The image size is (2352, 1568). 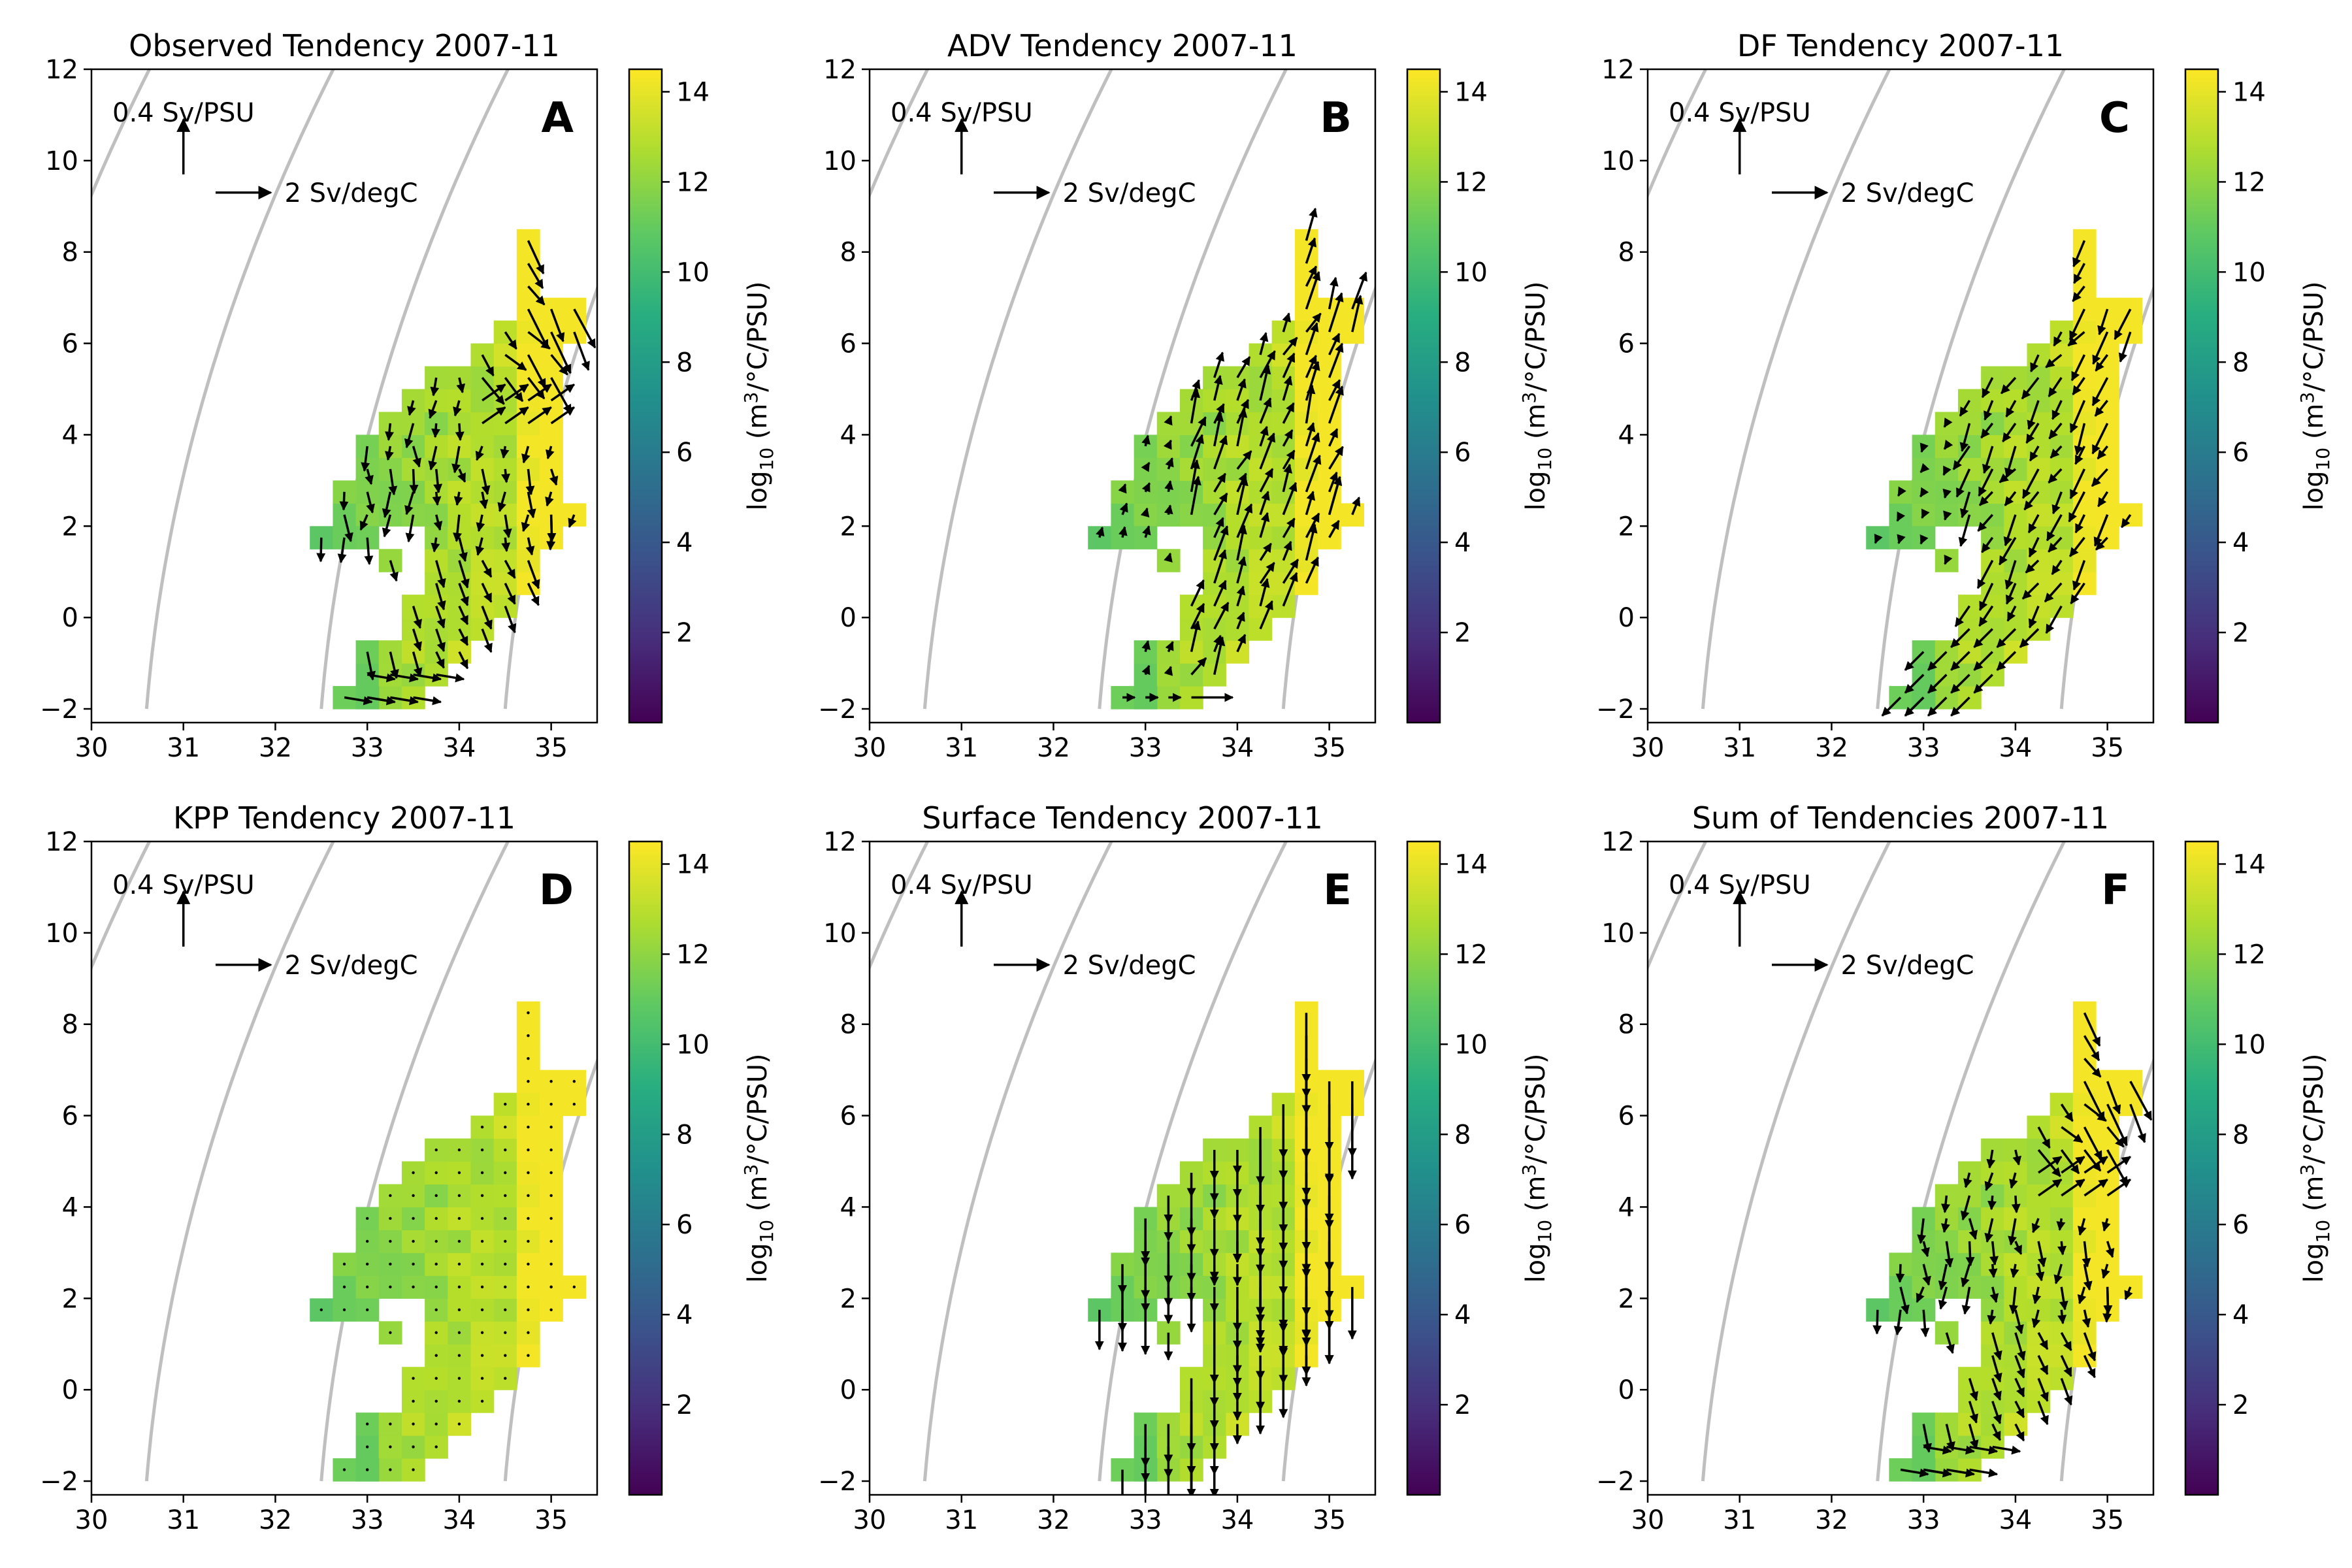 I want to click on x-tick-label: 35, so click(x=551, y=748).